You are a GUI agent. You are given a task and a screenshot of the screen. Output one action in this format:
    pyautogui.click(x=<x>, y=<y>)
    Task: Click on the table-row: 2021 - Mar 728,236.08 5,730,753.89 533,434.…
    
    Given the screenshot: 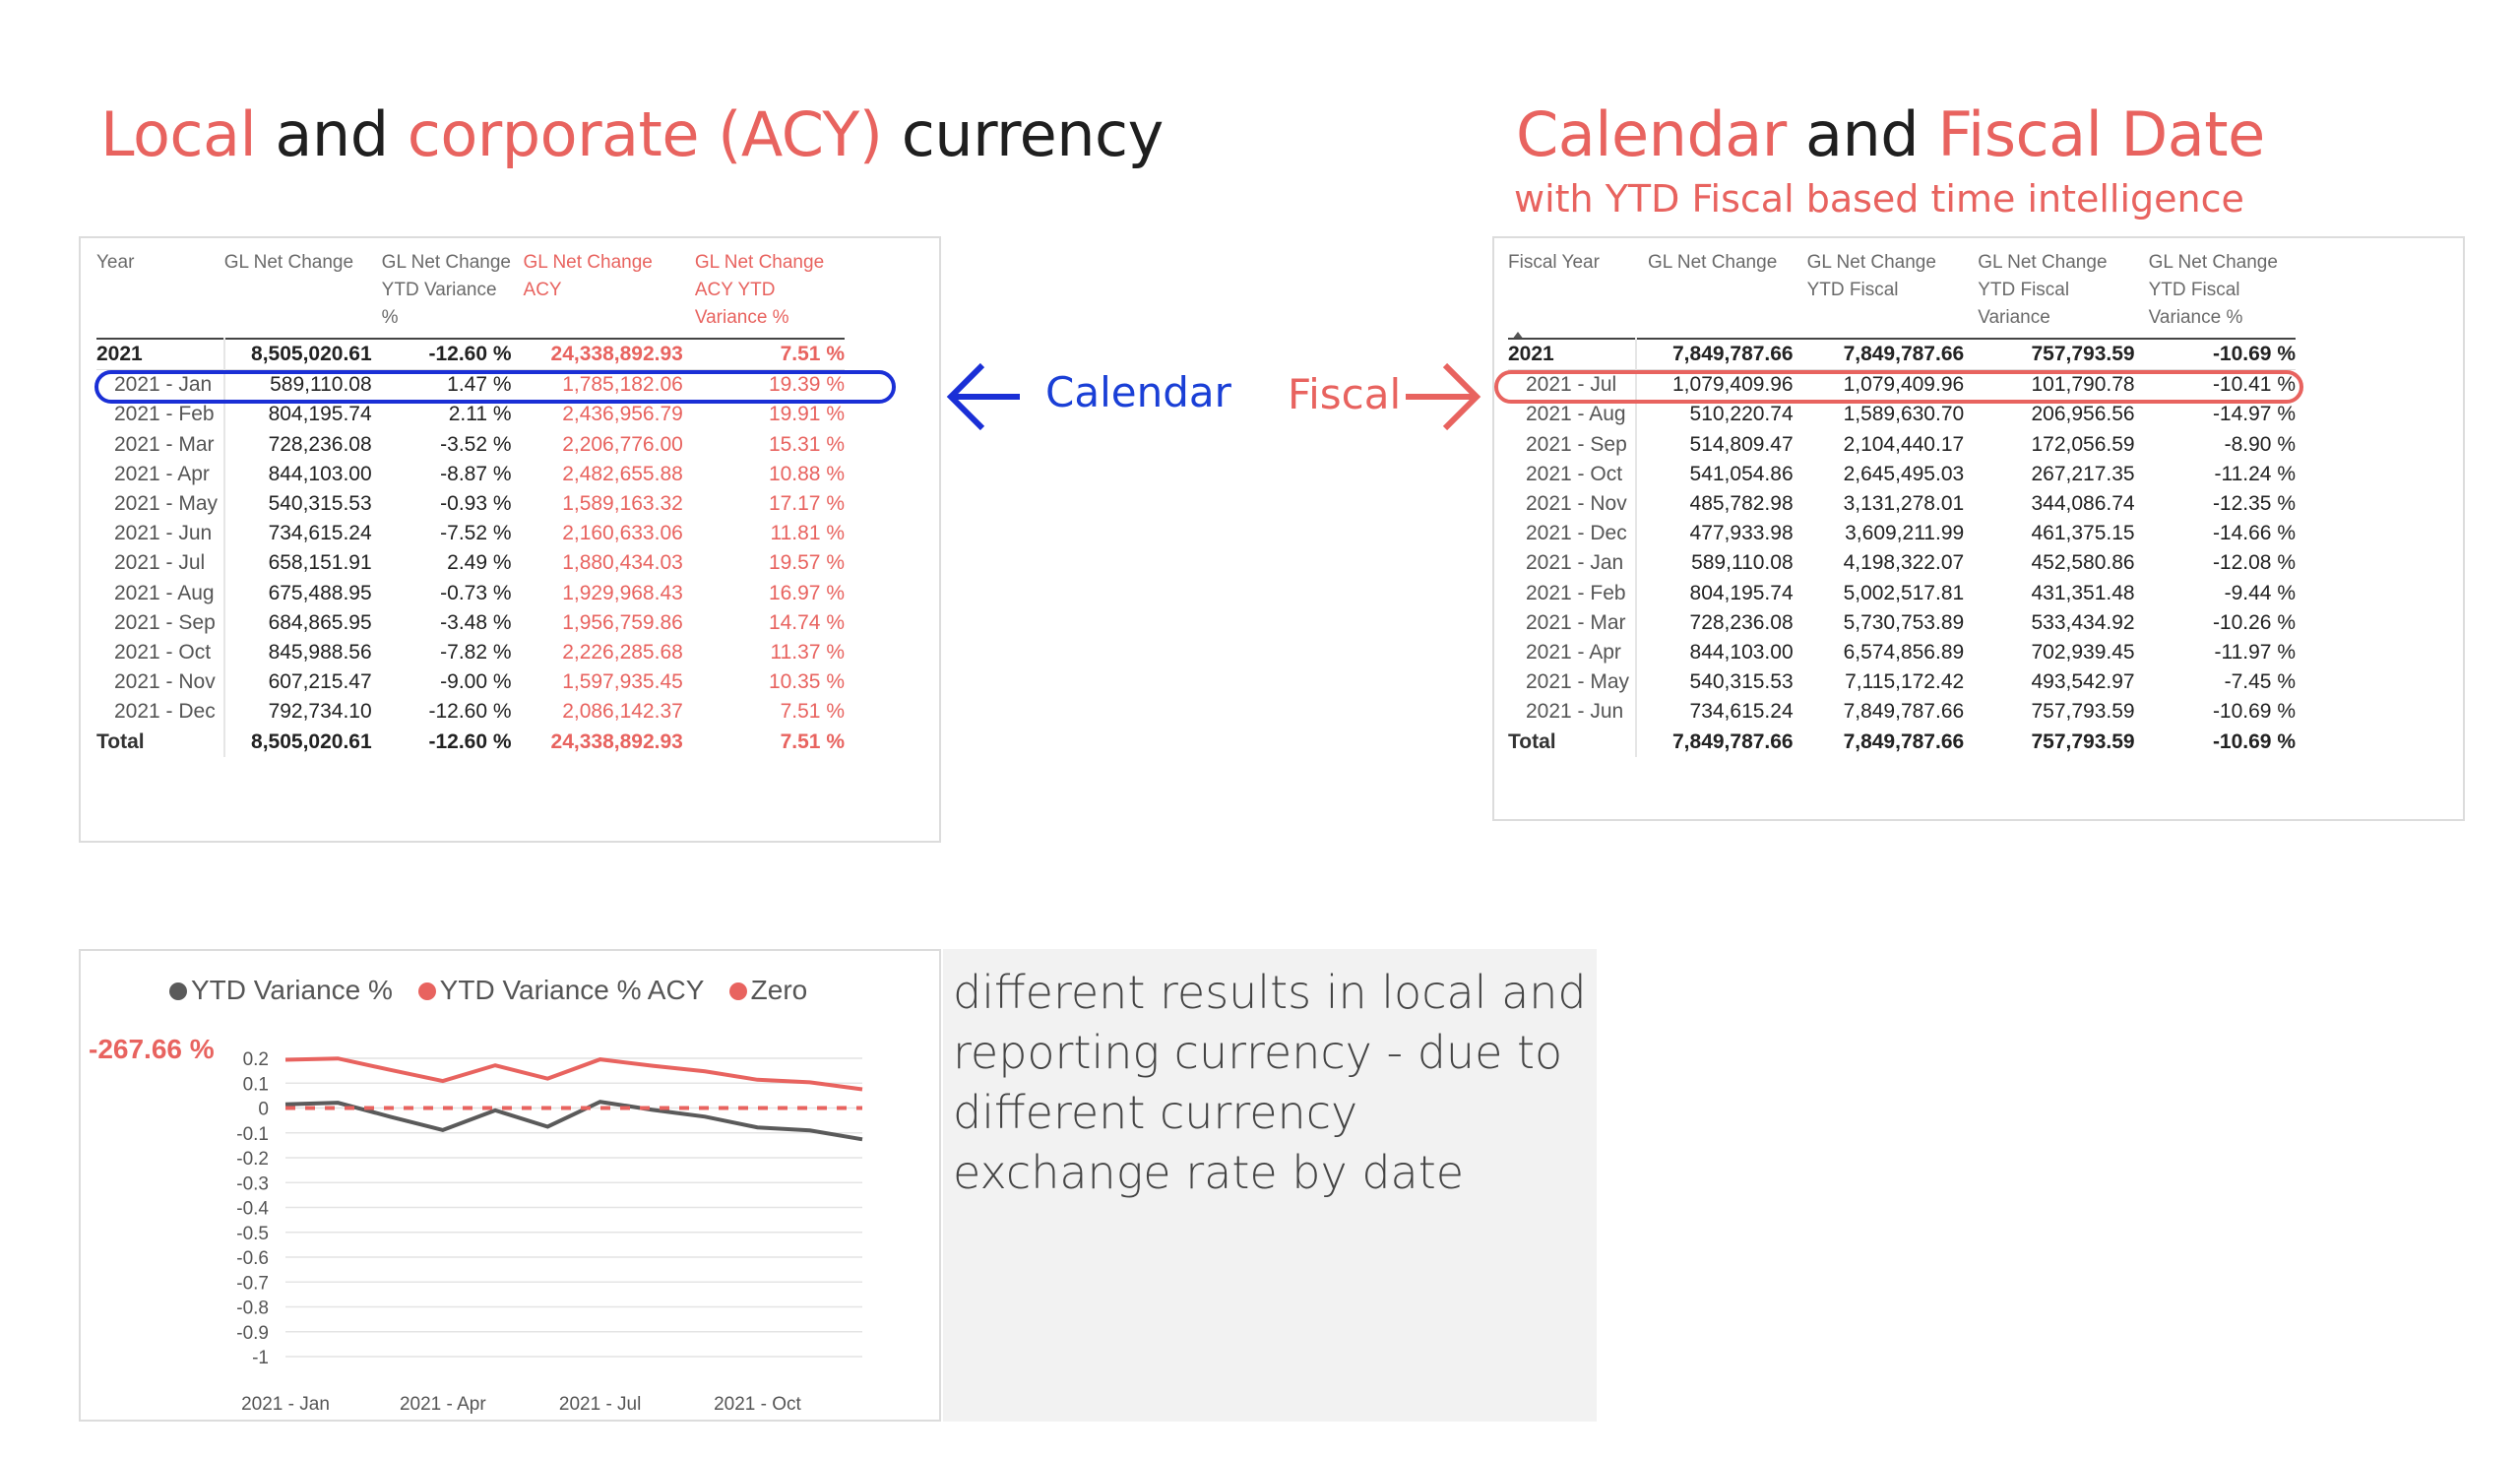 What is the action you would take?
    pyautogui.click(x=1902, y=622)
    